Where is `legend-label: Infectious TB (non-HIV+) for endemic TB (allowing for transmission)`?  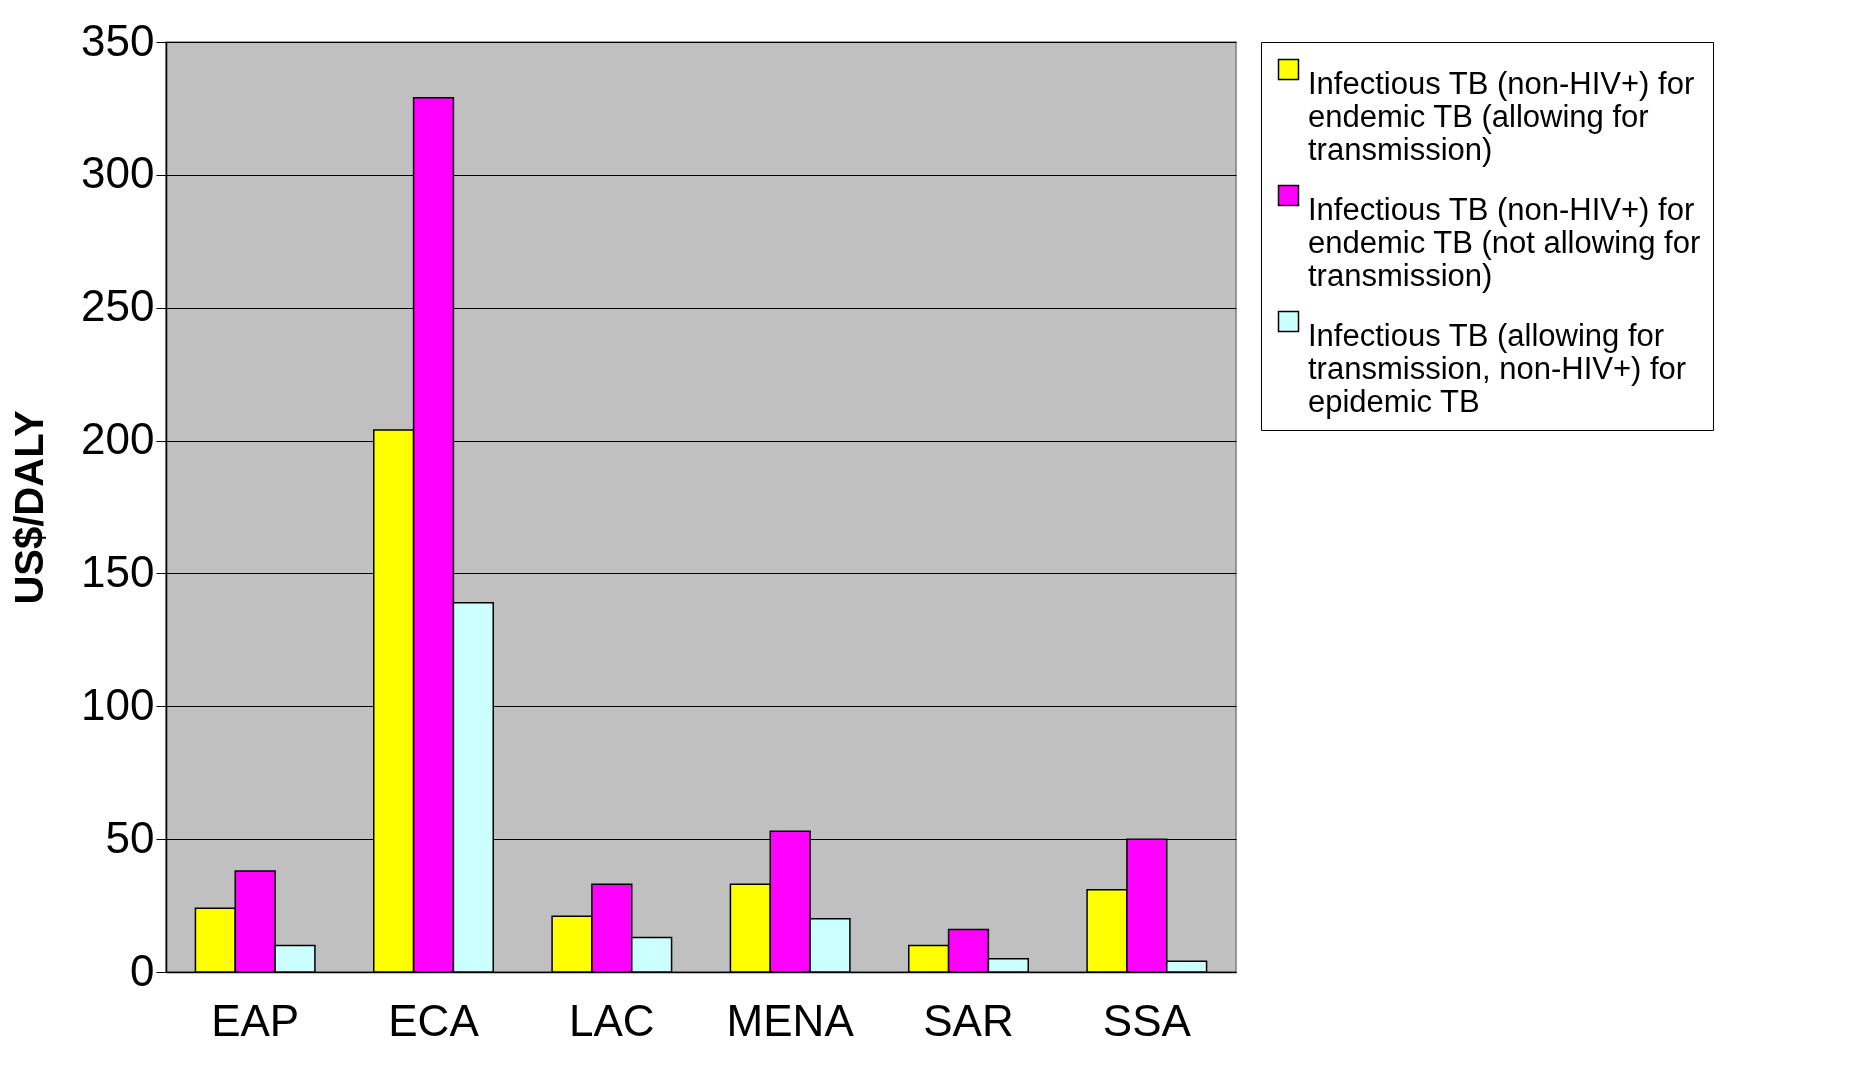 legend-label: Infectious TB (non-HIV+) for endemic TB (allowing for transmission) is located at coordinates (1501, 116).